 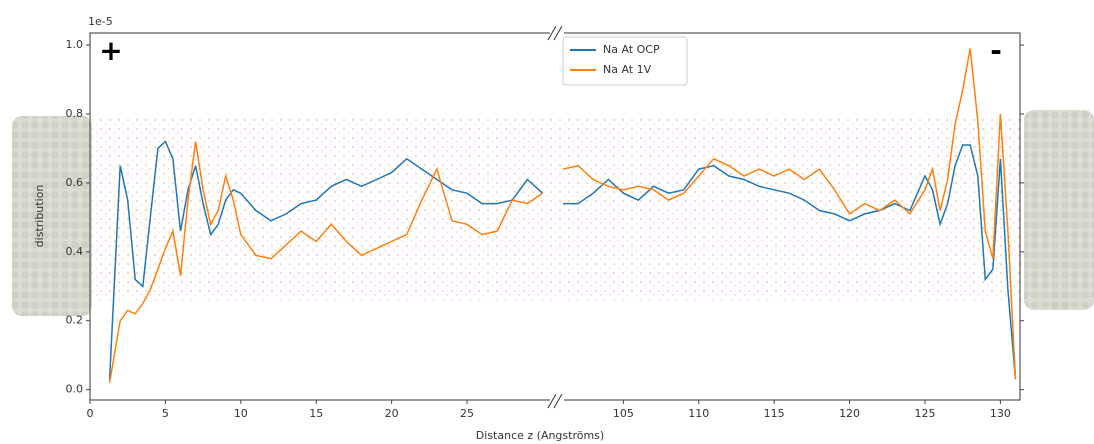 I want to click on x-tick-label: 15, so click(x=316, y=413).